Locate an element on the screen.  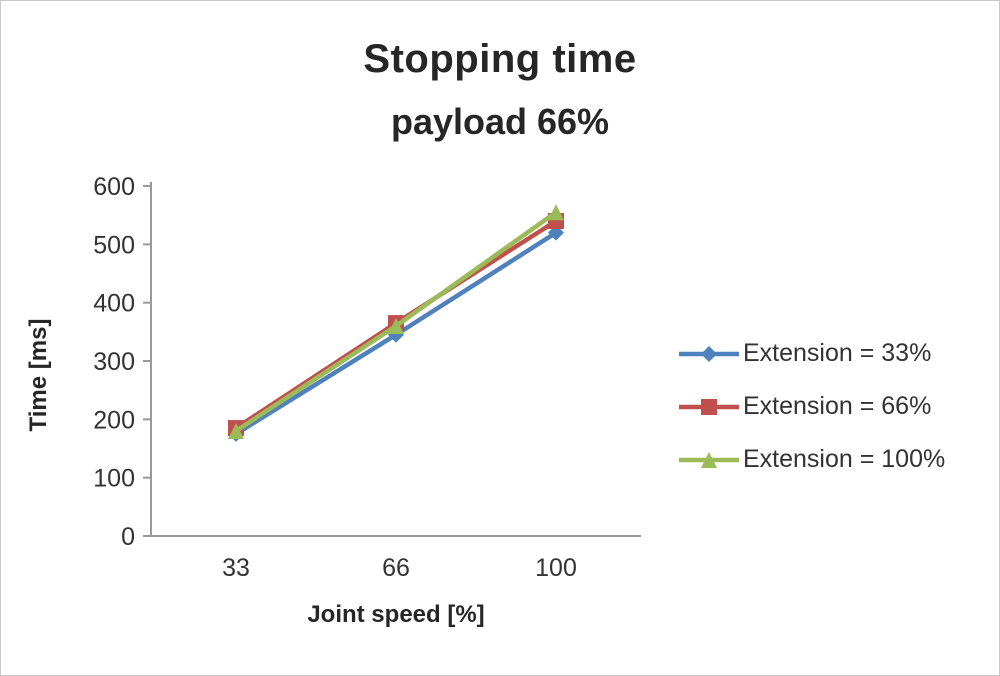
x-tick-label: 33 is located at coordinates (236, 568).